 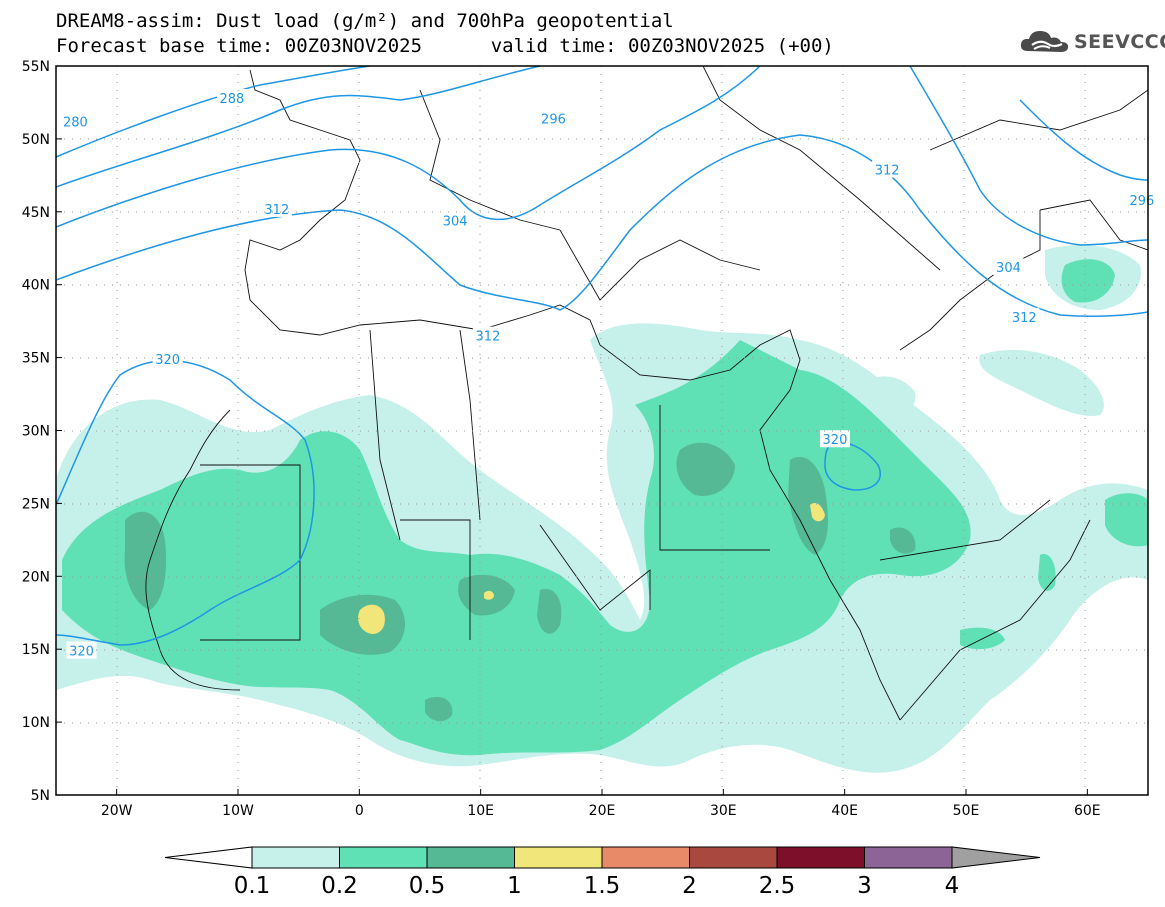 I want to click on y-tick-label: 25N, so click(x=36, y=504).